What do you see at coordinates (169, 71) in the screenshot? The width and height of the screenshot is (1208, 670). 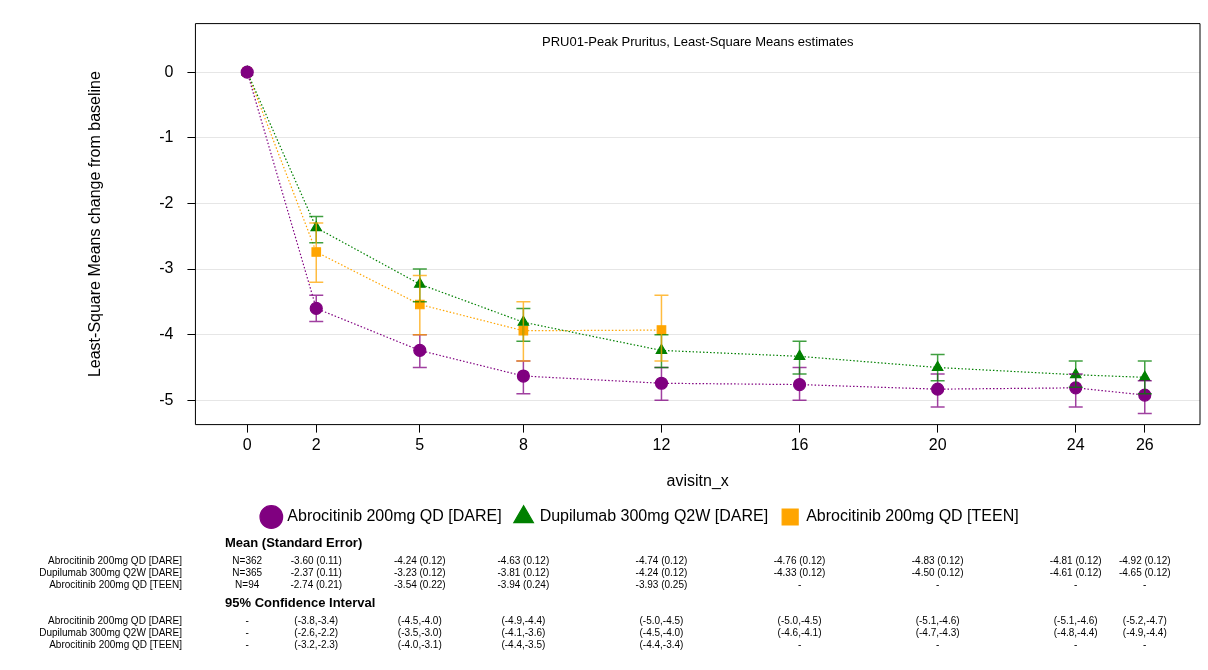 I see `y-tick-label: 0` at bounding box center [169, 71].